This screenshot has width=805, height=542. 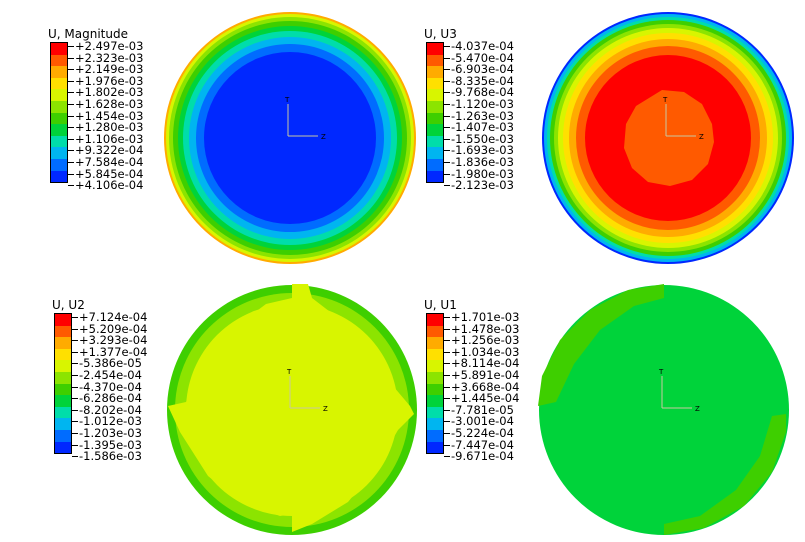 I want to click on legend-value: +1.280e-03, so click(x=105, y=128).